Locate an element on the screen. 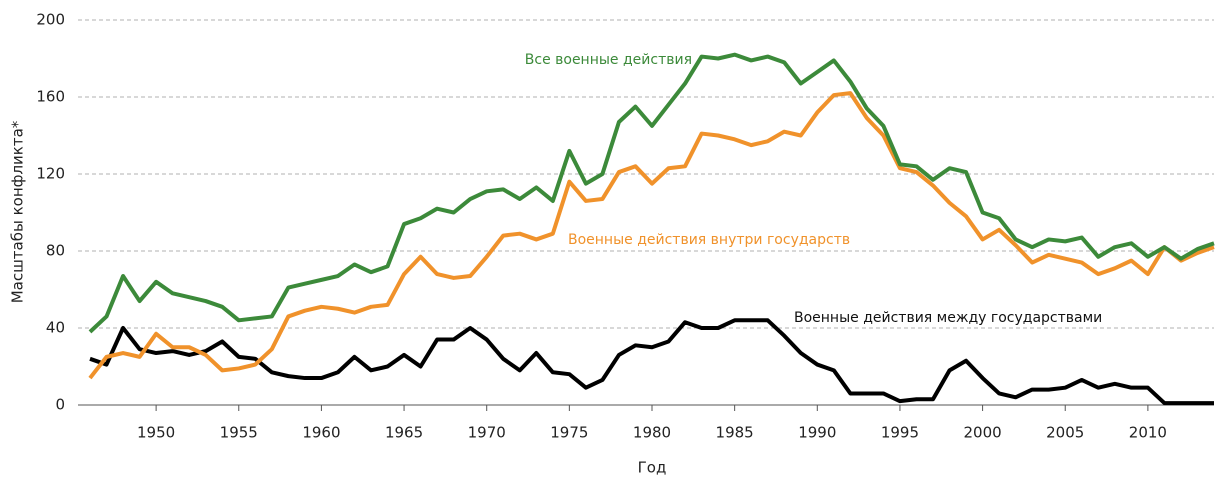  x-tick-label: 2010 is located at coordinates (1148, 433).